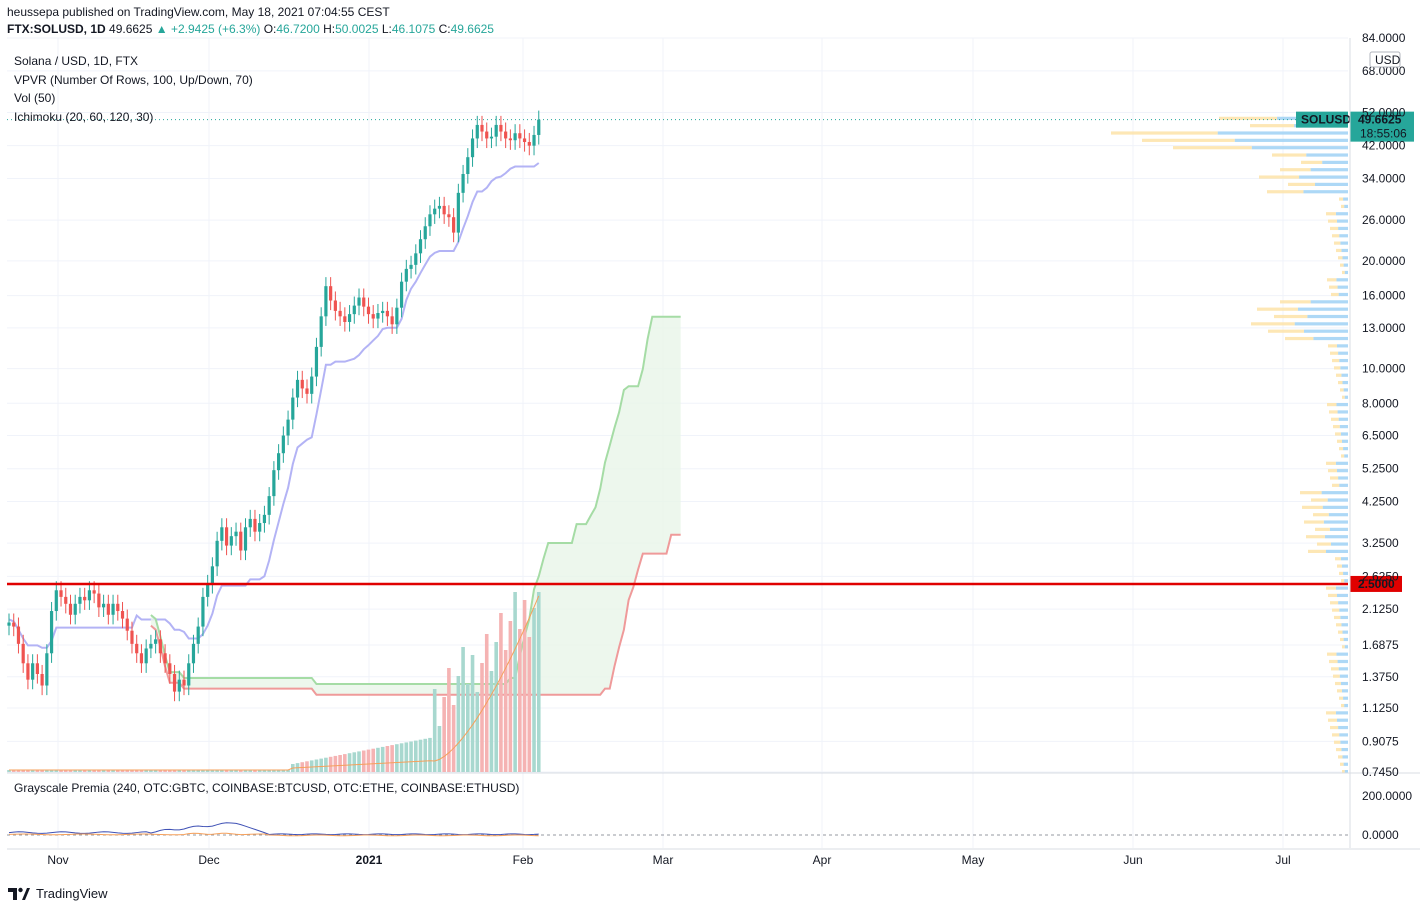  What do you see at coordinates (35, 98) in the screenshot?
I see `indicator-volume: Vol (50)` at bounding box center [35, 98].